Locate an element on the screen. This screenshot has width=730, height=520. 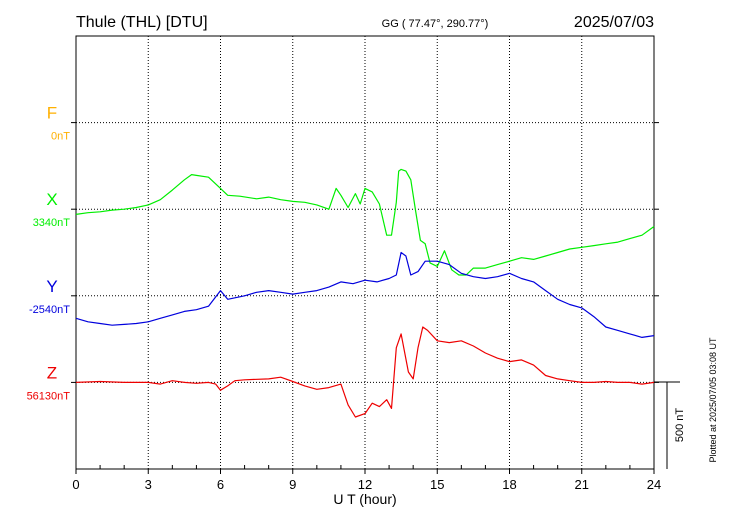
x-tick-label: 24 is located at coordinates (654, 484).